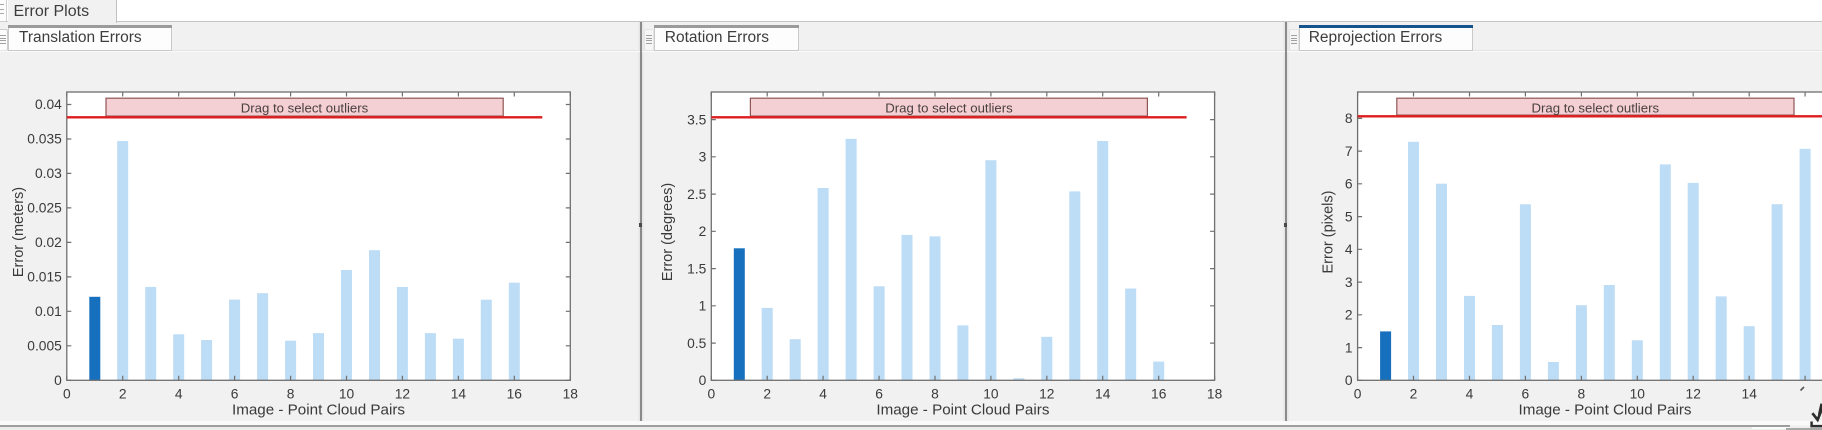 This screenshot has width=1822, height=430. I want to click on svg-text: 2.5, so click(697, 194).